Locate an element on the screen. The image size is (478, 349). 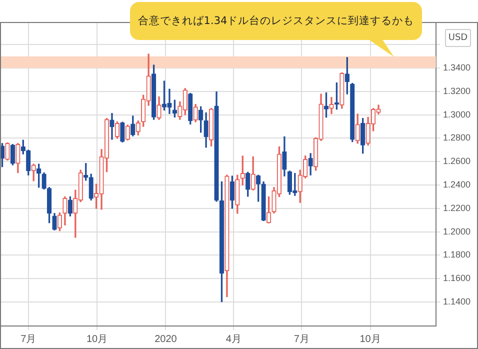
x-tick-label: 4月 is located at coordinates (234, 339).